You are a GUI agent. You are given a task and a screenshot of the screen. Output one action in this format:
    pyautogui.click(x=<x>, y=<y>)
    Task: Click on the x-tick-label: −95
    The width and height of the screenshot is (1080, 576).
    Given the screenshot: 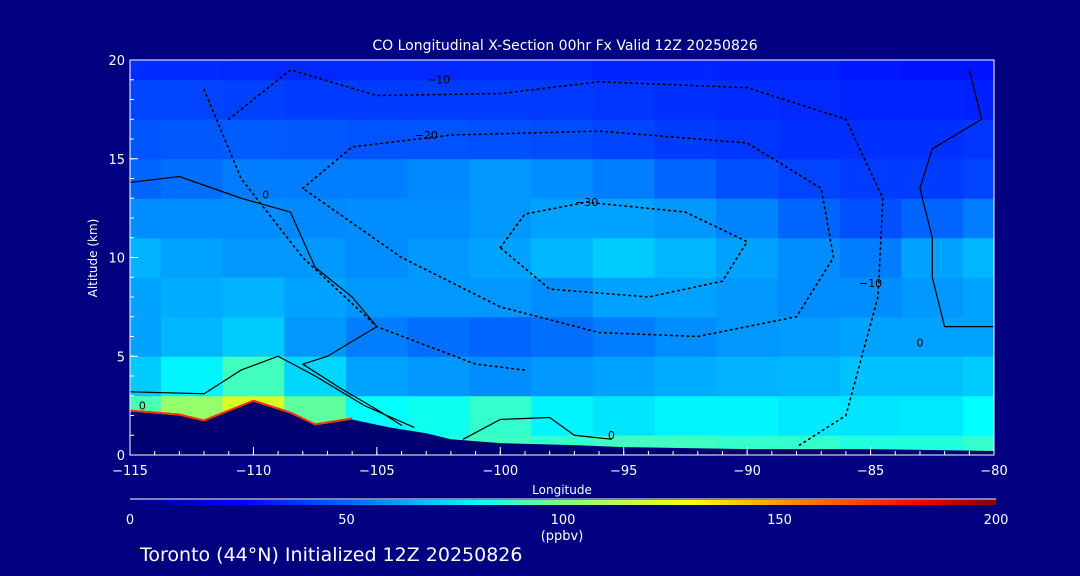 What is the action you would take?
    pyautogui.click(x=623, y=471)
    